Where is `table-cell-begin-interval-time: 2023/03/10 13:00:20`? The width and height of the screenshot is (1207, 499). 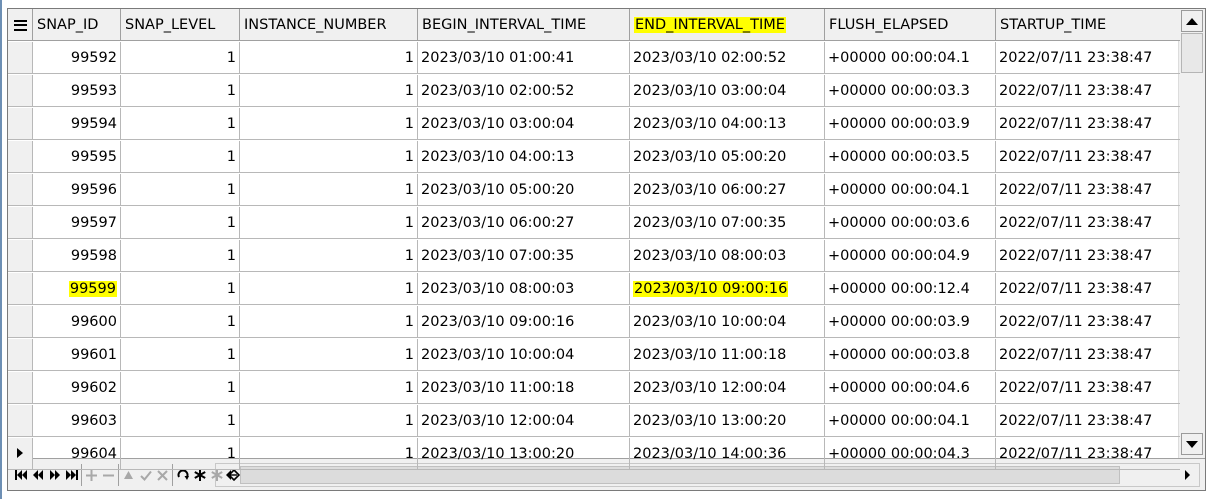
table-cell-begin-interval-time: 2023/03/10 13:00:20 is located at coordinates (524, 454).